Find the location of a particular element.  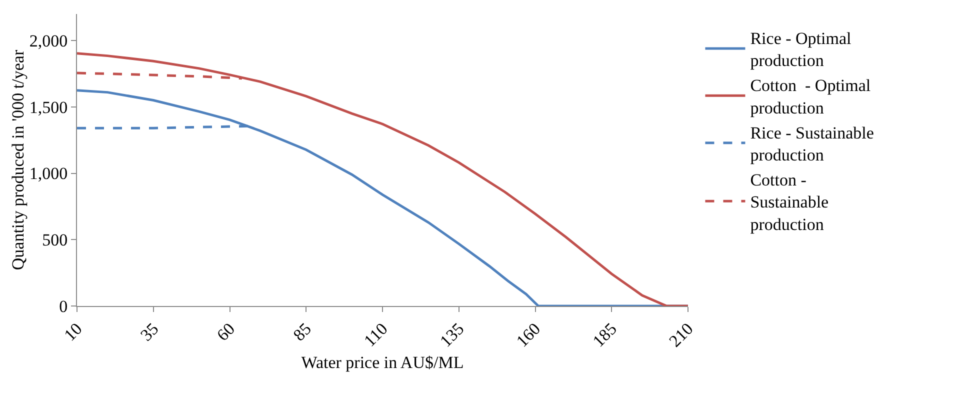

y-tick-label: 0 is located at coordinates (63, 306).